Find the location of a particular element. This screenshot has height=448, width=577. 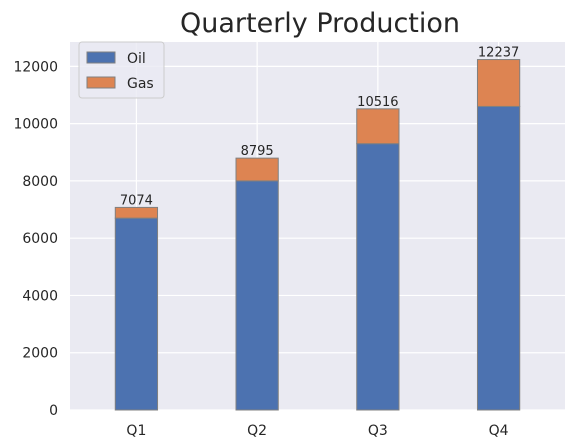

x-tick-label-q3: Q3 is located at coordinates (378, 431).